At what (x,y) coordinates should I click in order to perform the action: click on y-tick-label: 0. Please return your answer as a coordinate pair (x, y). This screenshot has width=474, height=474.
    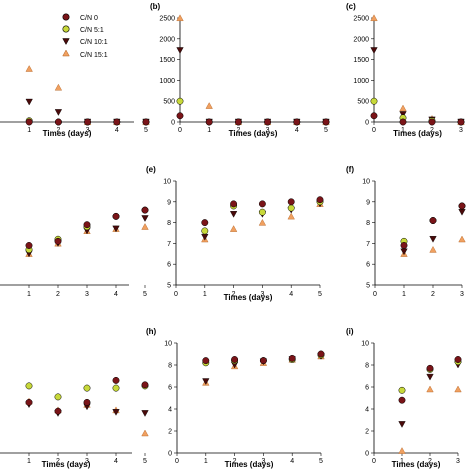
    Looking at the image, I should click on (367, 454).